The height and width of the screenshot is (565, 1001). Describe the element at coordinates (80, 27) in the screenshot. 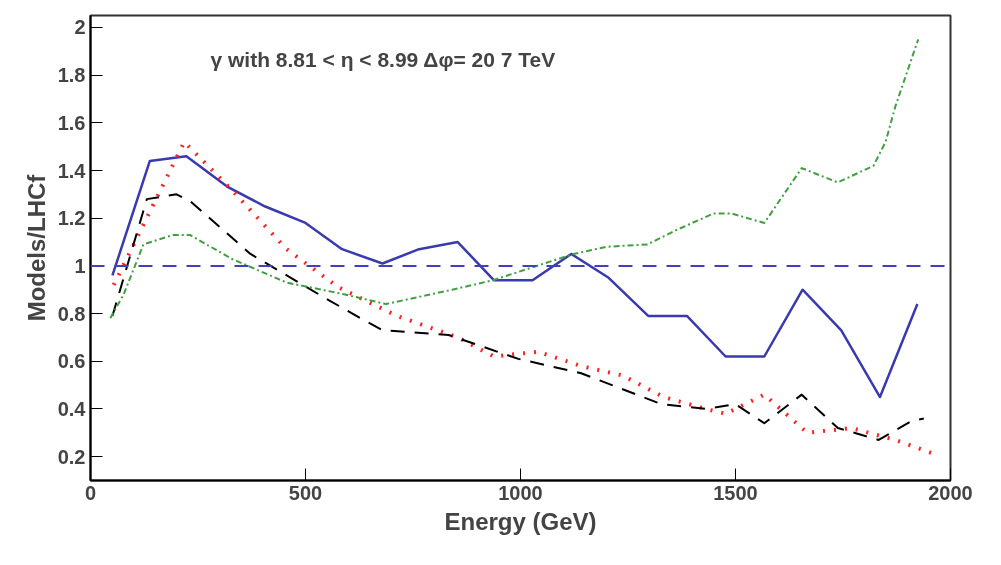

I see `y-tick-label: 2` at that location.